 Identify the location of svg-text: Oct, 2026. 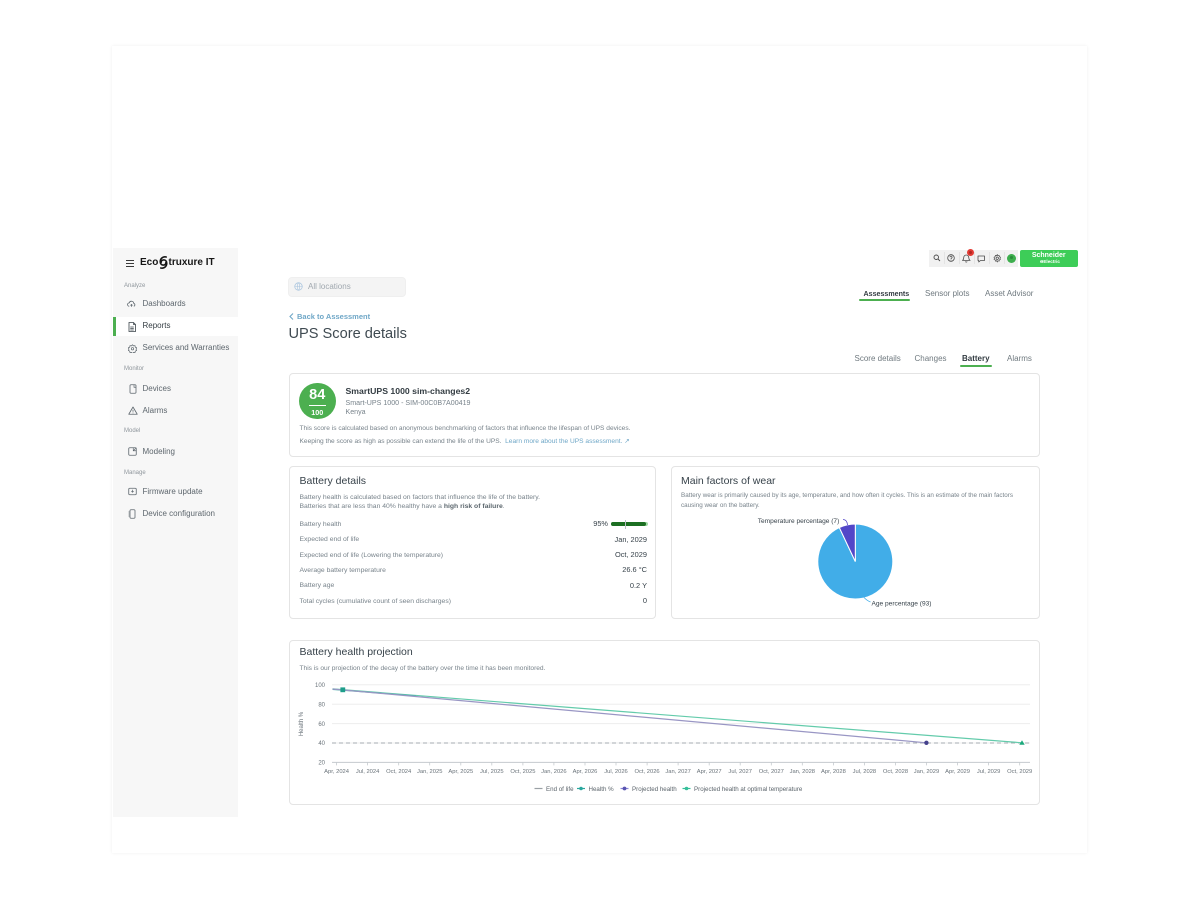
(647, 772).